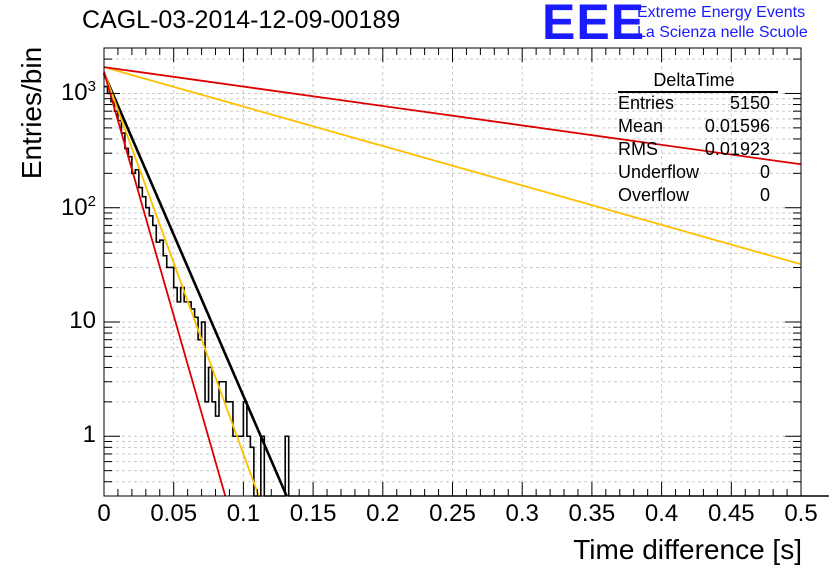 This screenshot has width=836, height=572. What do you see at coordinates (31, 113) in the screenshot?
I see `y-axis-label: Entries/bin` at bounding box center [31, 113].